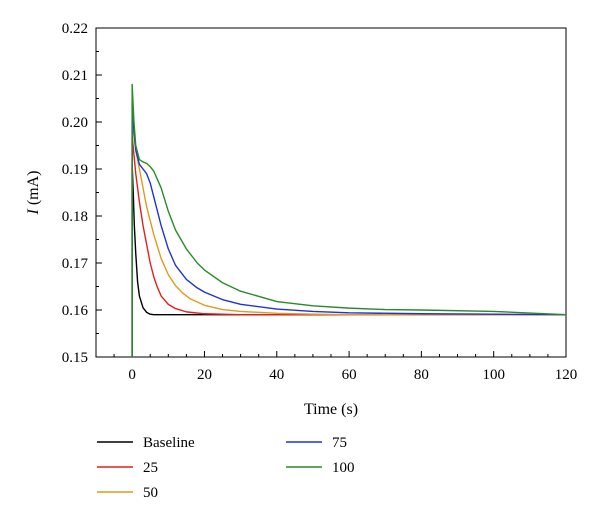 This screenshot has height=518, width=600. Describe the element at coordinates (75, 217) in the screenshot. I see `y-tick-label: 0.18` at that location.